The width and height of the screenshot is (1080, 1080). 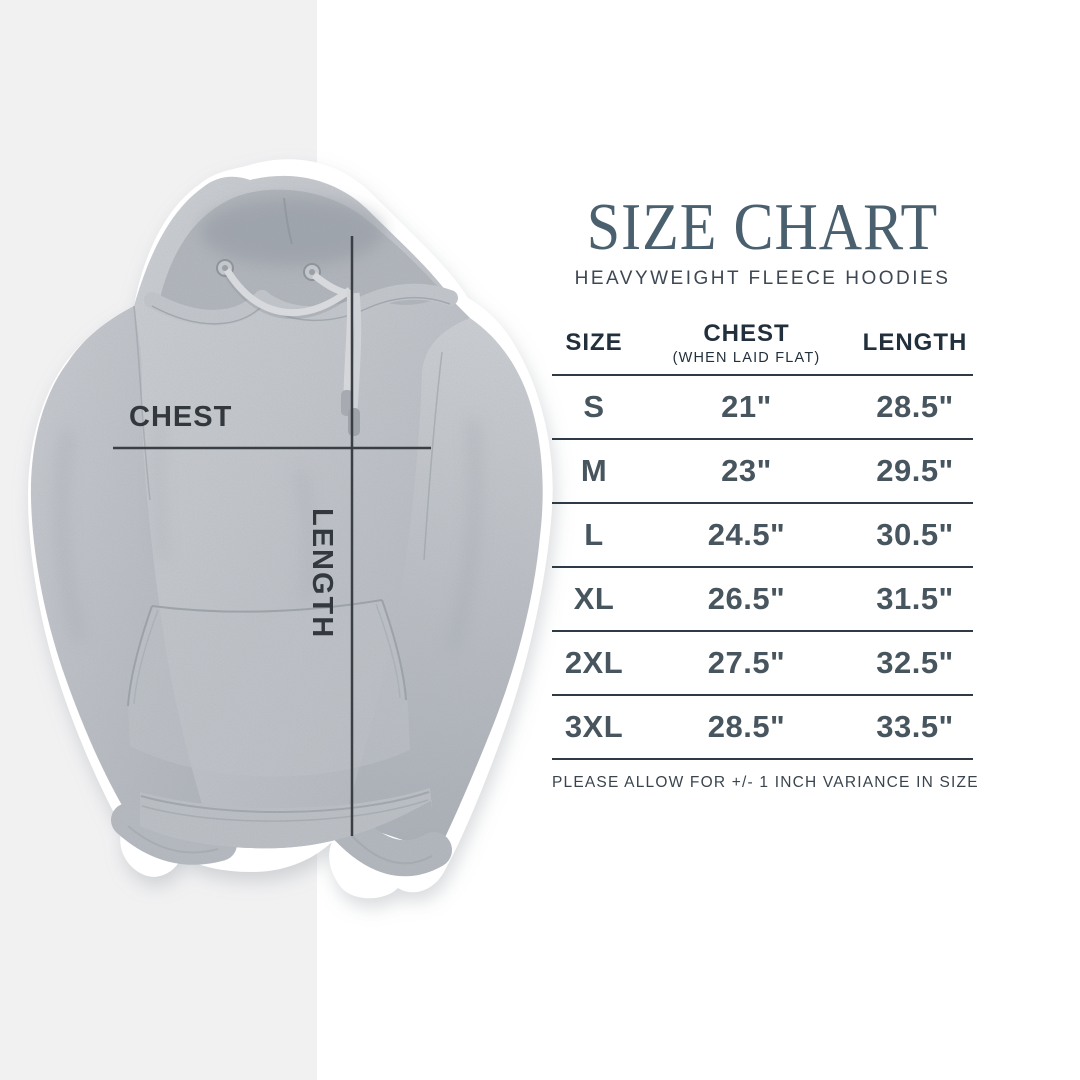 What do you see at coordinates (594, 342) in the screenshot?
I see `col-header-size: SIZE` at bounding box center [594, 342].